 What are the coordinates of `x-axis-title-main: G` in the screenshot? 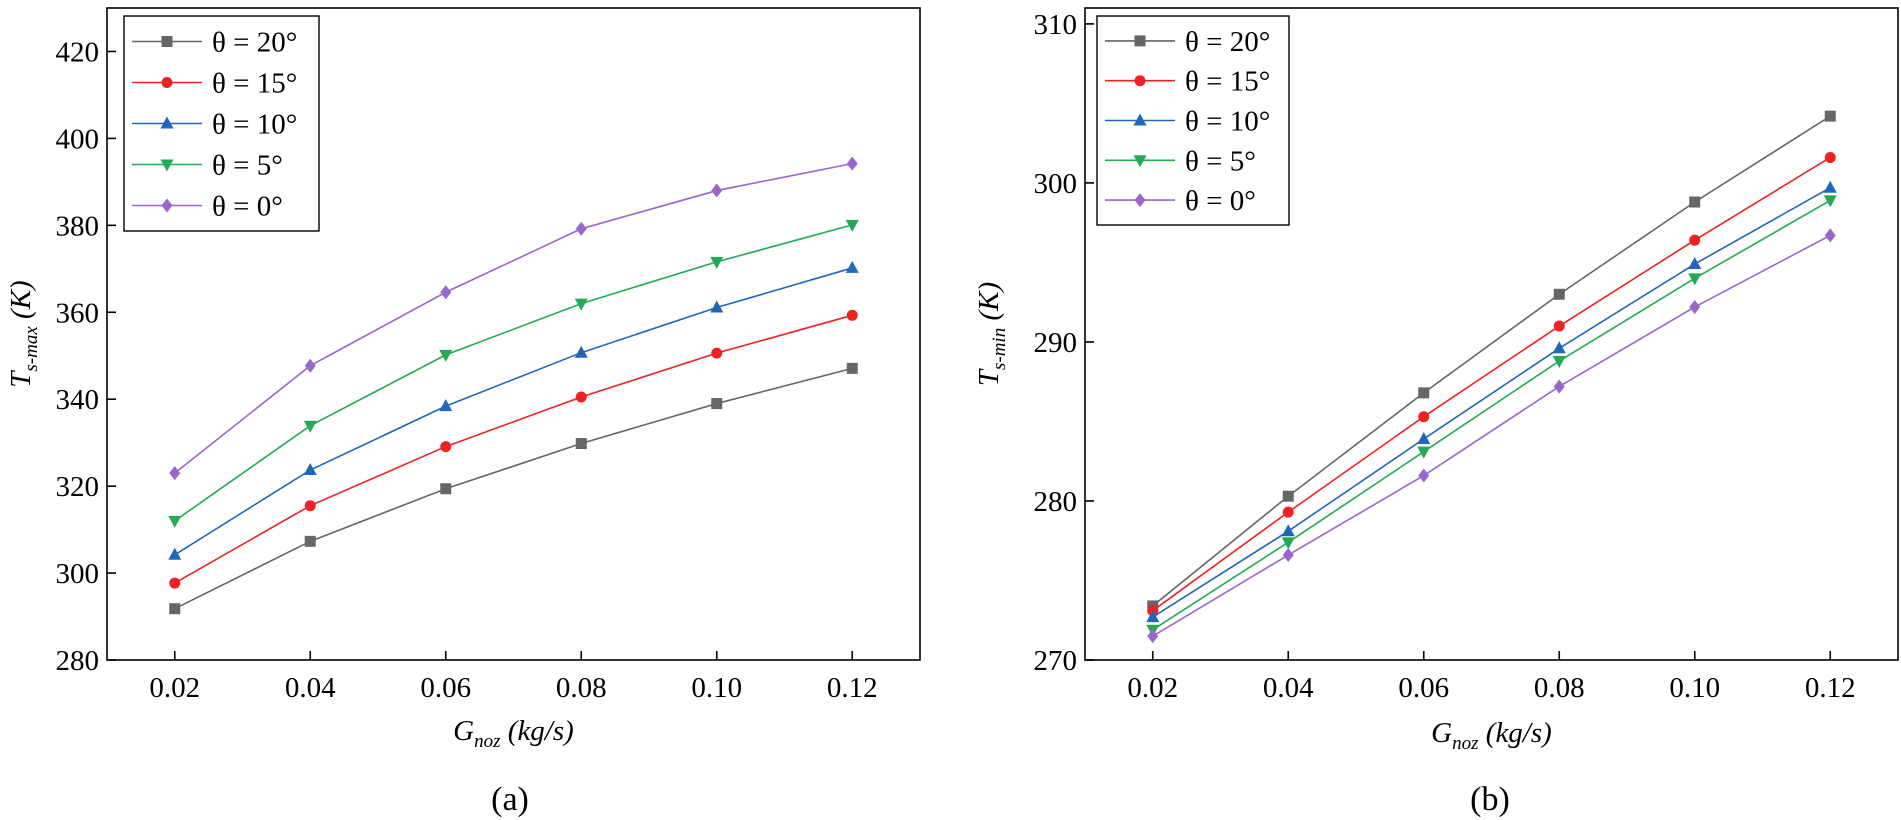 It's located at (463, 731).